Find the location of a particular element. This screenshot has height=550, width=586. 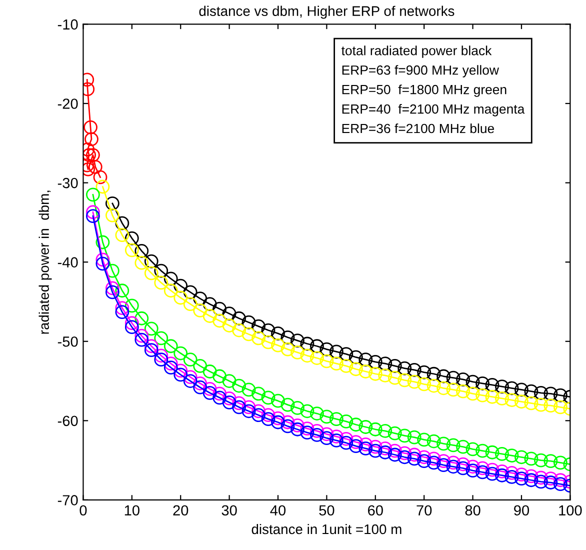

x-tick-label: 10 is located at coordinates (132, 510).